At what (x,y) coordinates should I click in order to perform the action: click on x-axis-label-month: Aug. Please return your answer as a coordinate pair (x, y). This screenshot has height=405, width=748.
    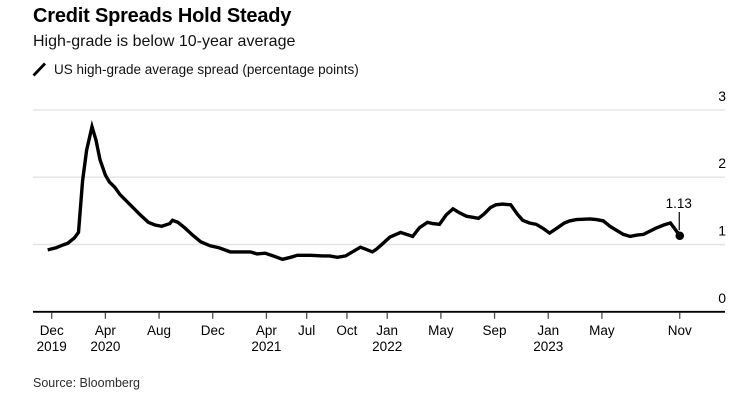
    Looking at the image, I should click on (159, 330).